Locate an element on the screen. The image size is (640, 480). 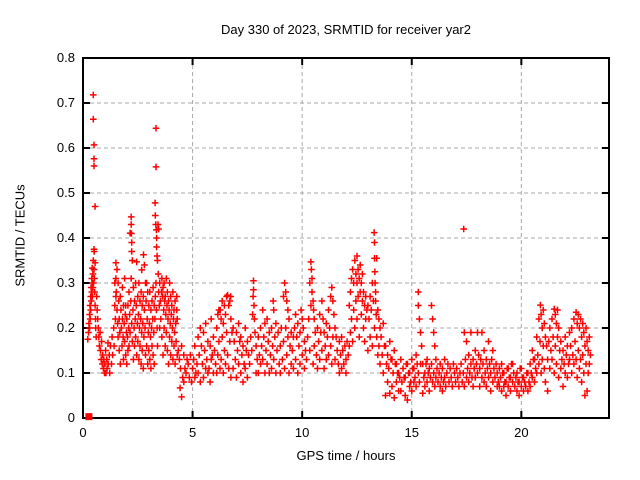
x-tick-label: 5 is located at coordinates (192, 432).